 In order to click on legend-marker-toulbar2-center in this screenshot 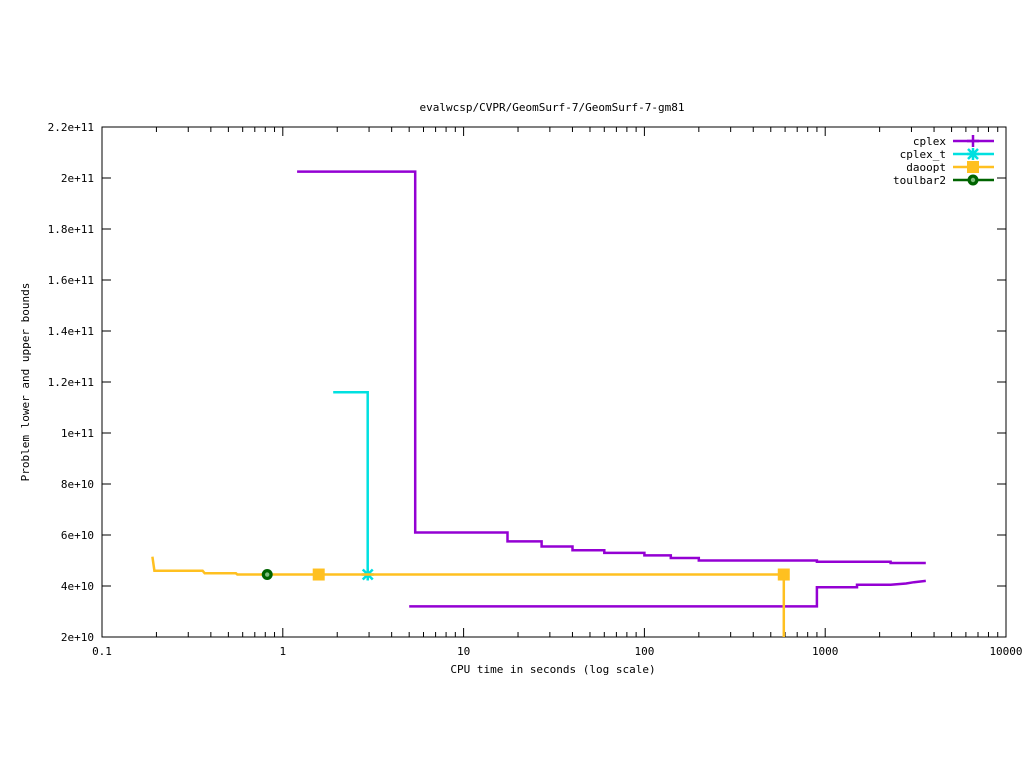, I will do `click(973, 180)`.